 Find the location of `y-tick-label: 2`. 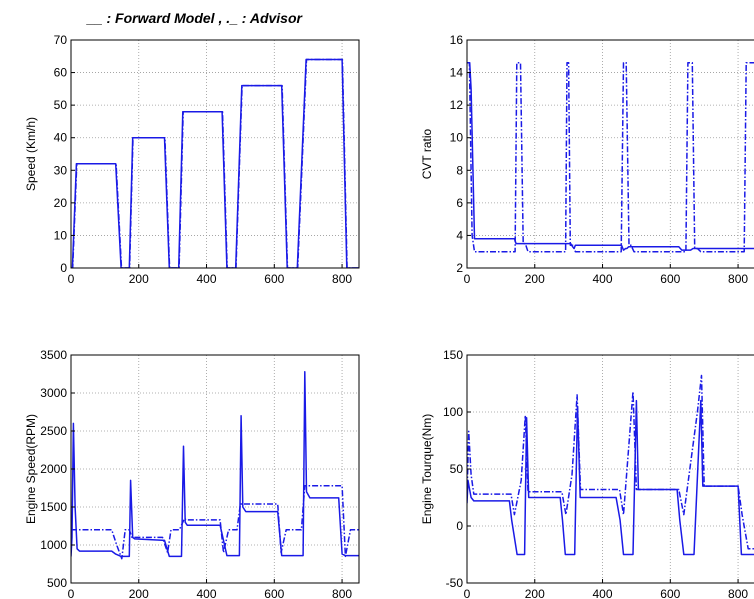

y-tick-label: 2 is located at coordinates (459, 268).